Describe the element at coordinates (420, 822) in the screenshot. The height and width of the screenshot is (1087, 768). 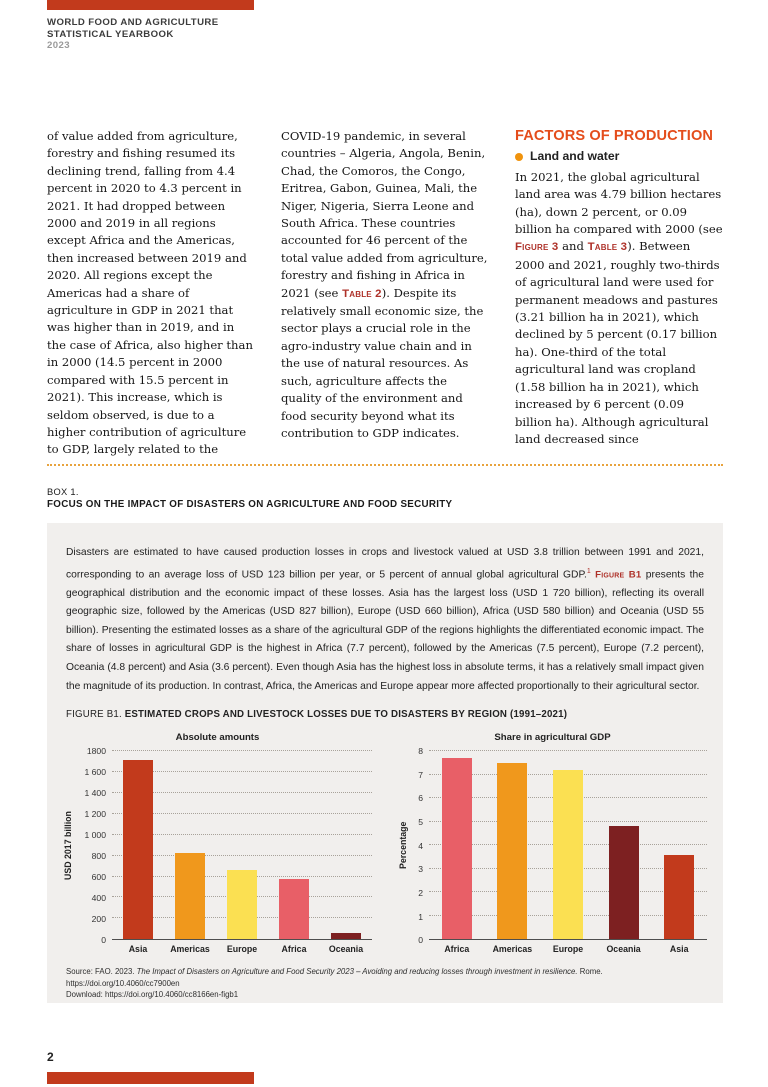
I see `y-tick-label: 5` at that location.